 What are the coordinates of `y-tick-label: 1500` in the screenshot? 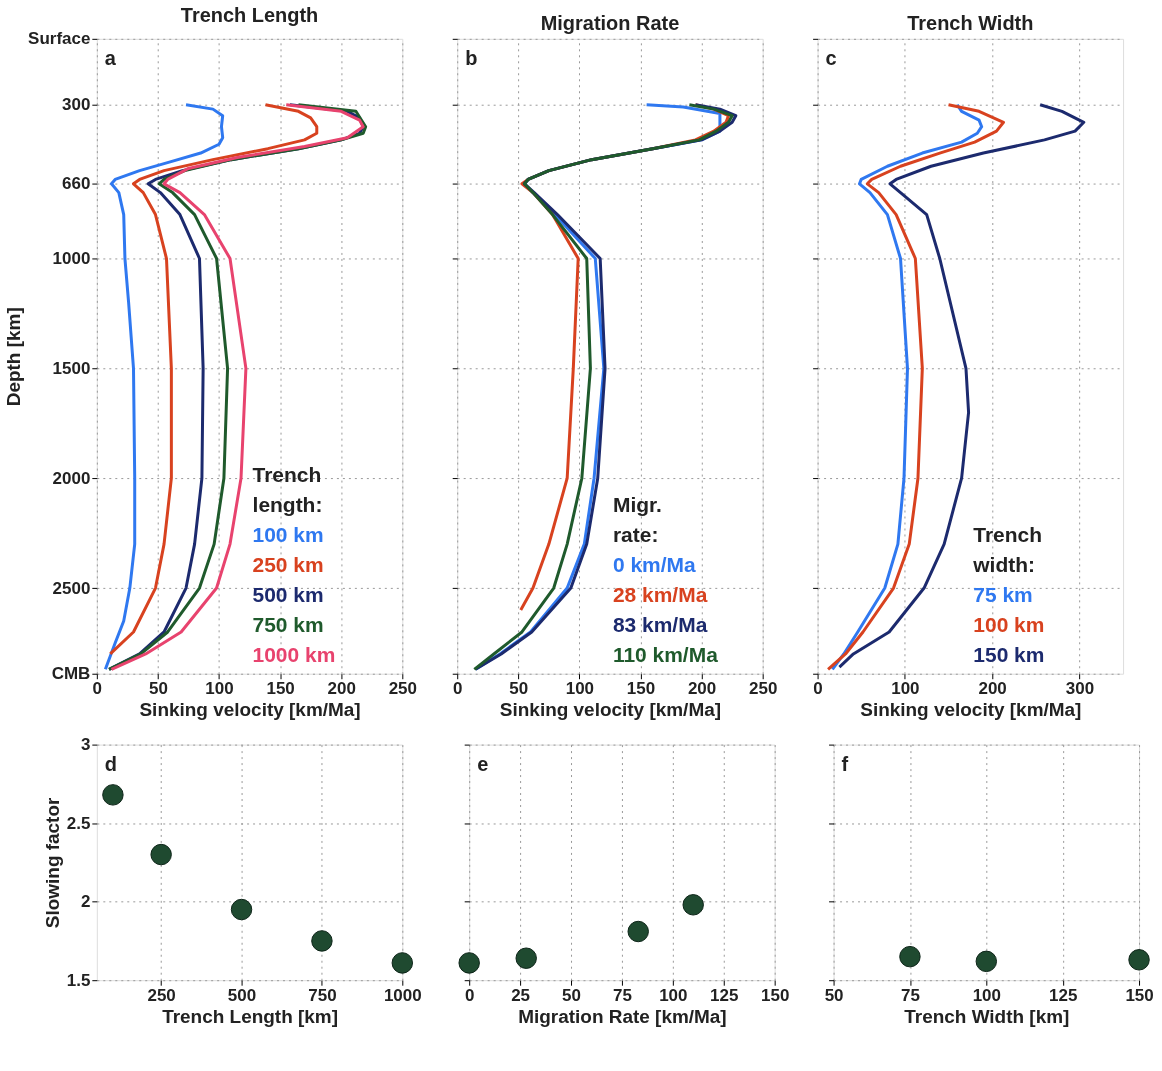 It's located at (71, 368).